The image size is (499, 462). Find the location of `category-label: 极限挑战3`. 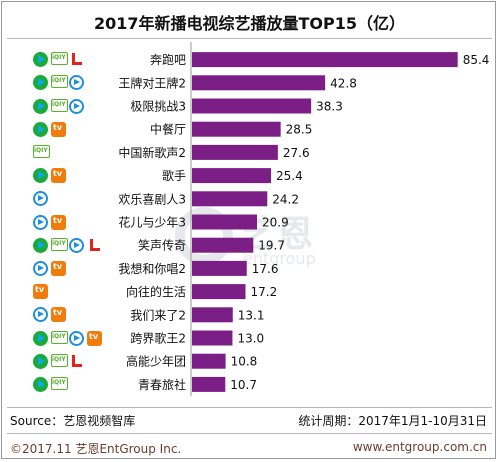

category-label: 极限挑战3 is located at coordinates (158, 107).